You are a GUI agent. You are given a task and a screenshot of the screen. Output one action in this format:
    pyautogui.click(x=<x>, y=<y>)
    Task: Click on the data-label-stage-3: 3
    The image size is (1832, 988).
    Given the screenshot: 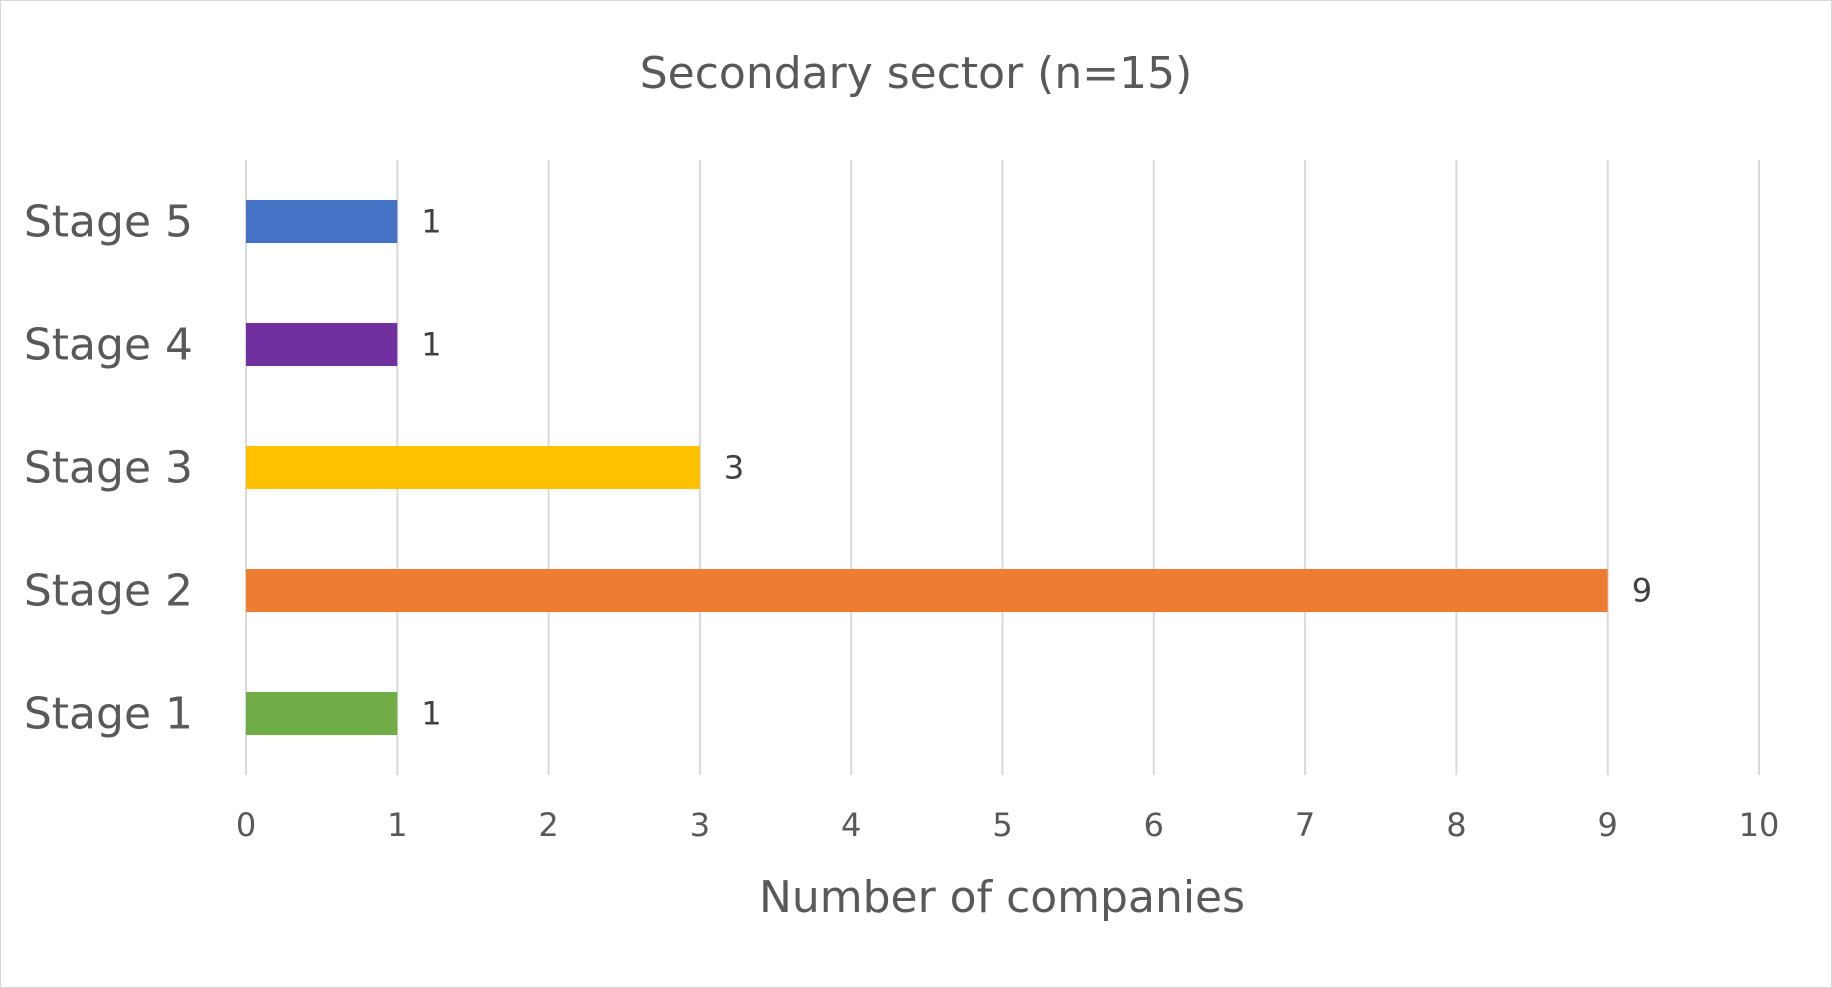 What is the action you would take?
    pyautogui.click(x=734, y=468)
    